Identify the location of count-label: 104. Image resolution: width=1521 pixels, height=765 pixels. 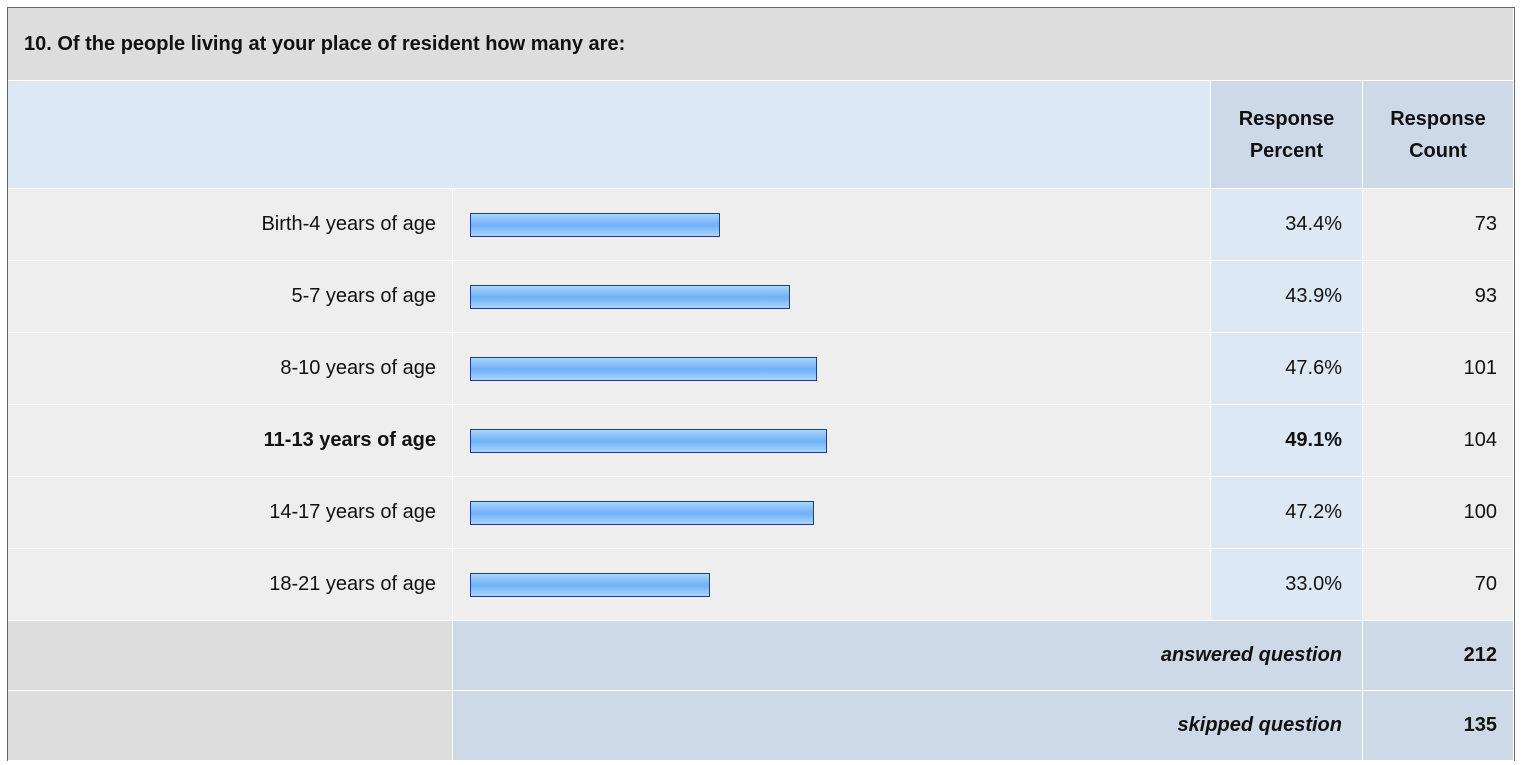
(1480, 440).